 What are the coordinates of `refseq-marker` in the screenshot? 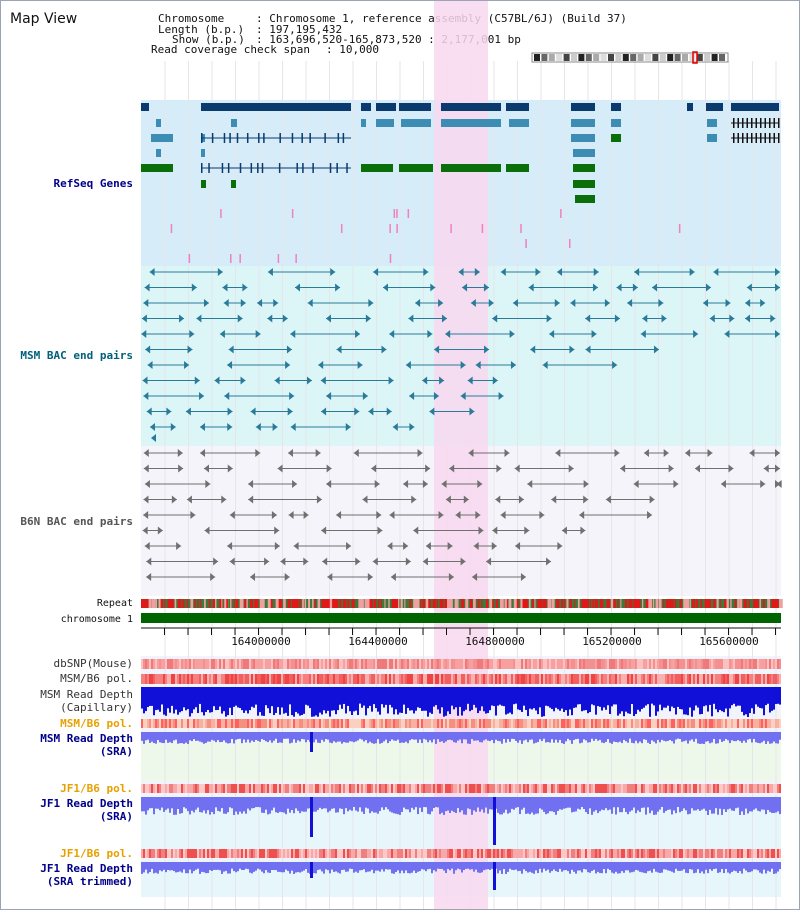 It's located at (394, 213).